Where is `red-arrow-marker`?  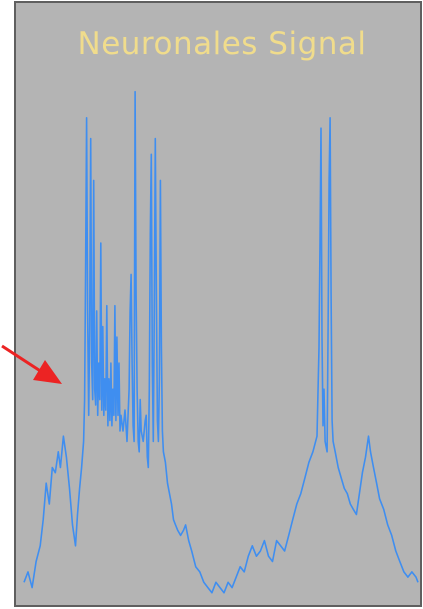
red-arrow-marker is located at coordinates (31, 364).